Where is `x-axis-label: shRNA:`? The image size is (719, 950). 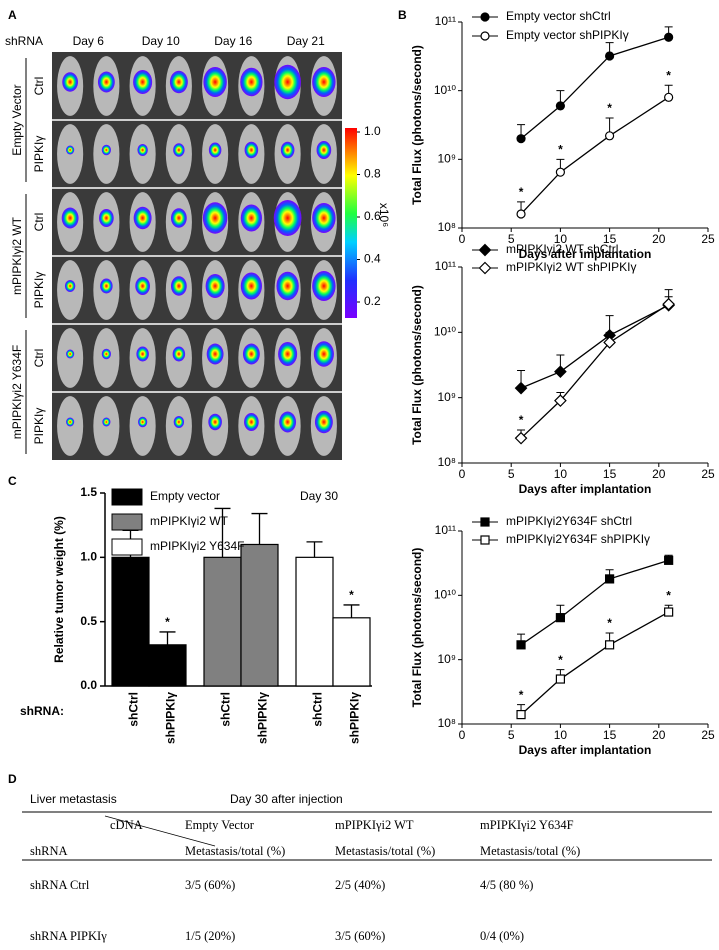
x-axis-label: shRNA: is located at coordinates (42, 711).